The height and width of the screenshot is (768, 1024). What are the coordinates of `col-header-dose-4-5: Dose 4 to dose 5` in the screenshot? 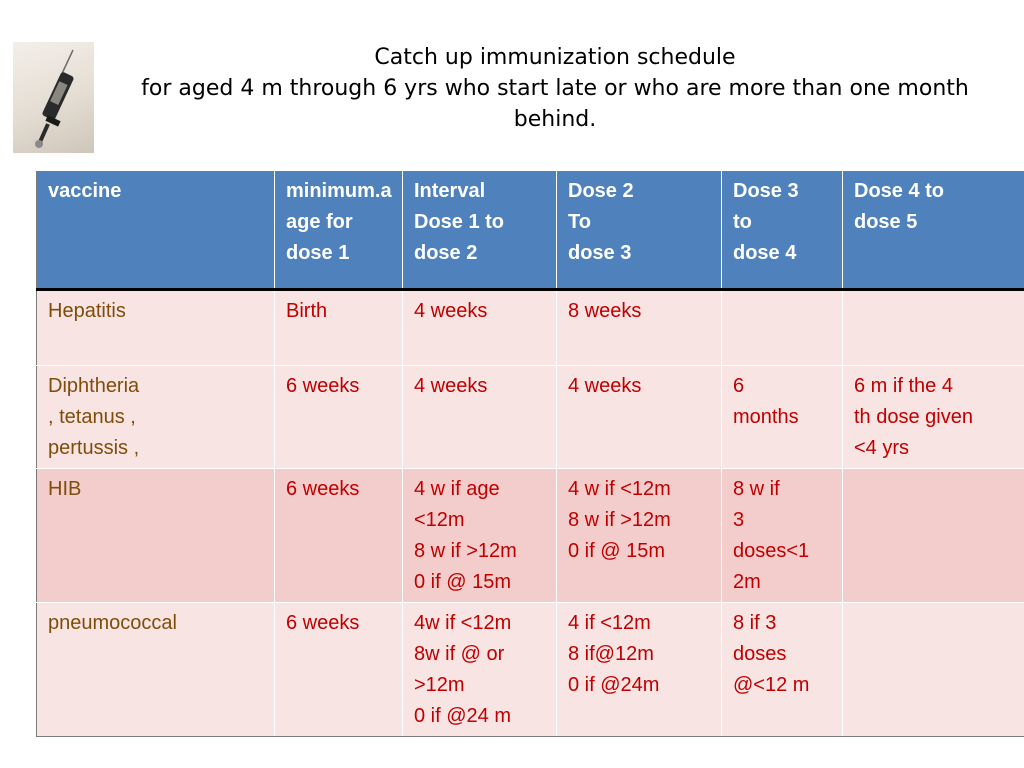 It's located at (933, 230).